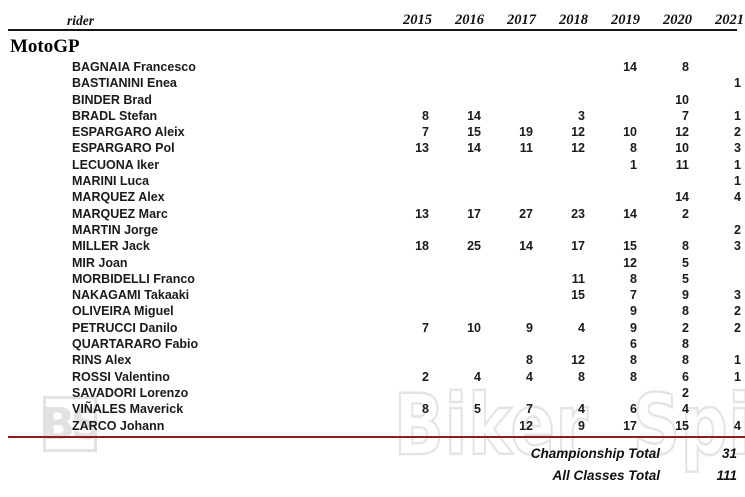  Describe the element at coordinates (630, 132) in the screenshot. I see `score-cell: 10` at that location.